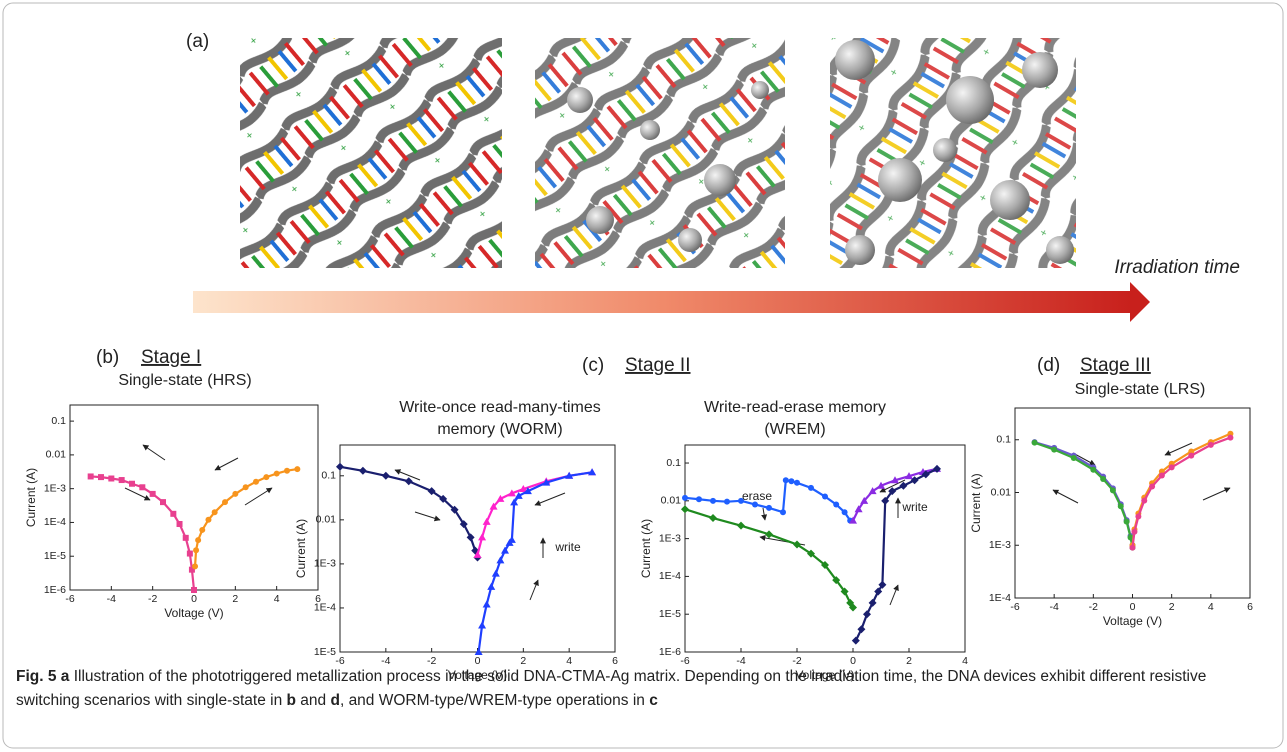  I want to click on chart-title: Write-read-erase memory, so click(795, 407).